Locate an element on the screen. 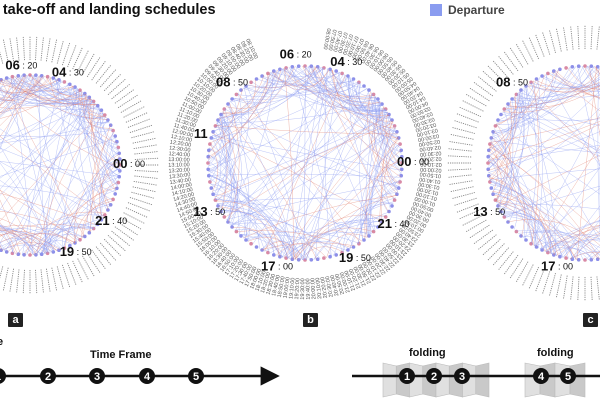 This screenshot has height=400, width=600. minor-tick-label: 02:10:00 is located at coordinates (430, 164).